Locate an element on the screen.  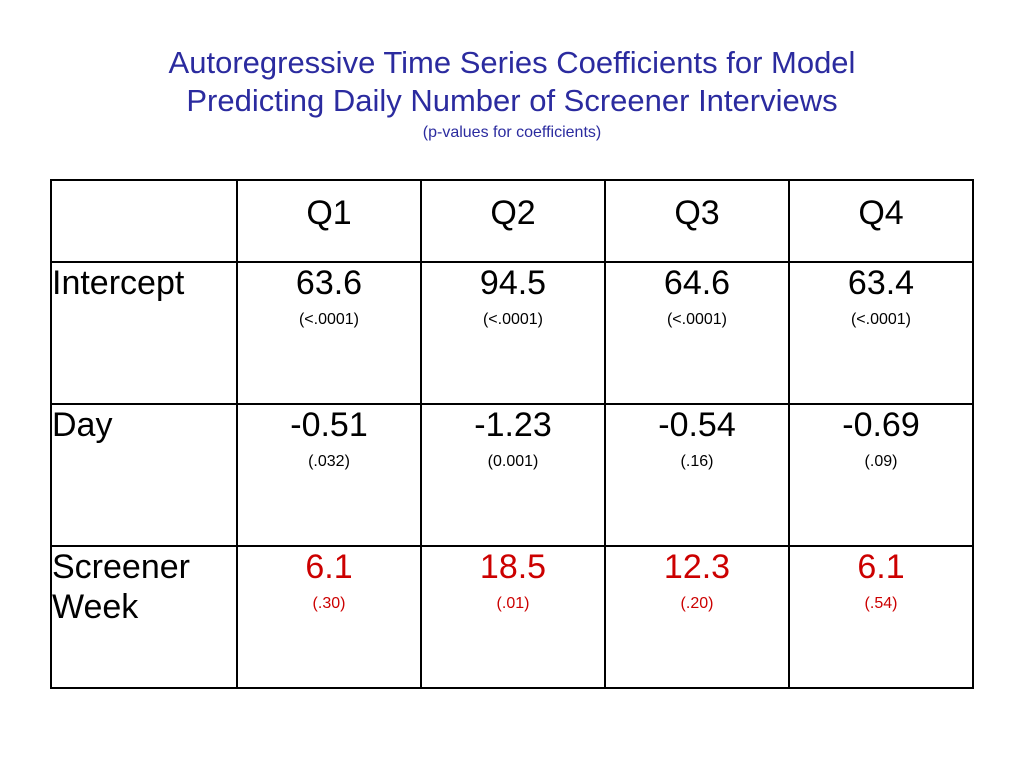
cell-screener-week-q4: 6.1 (.54) is located at coordinates (881, 617).